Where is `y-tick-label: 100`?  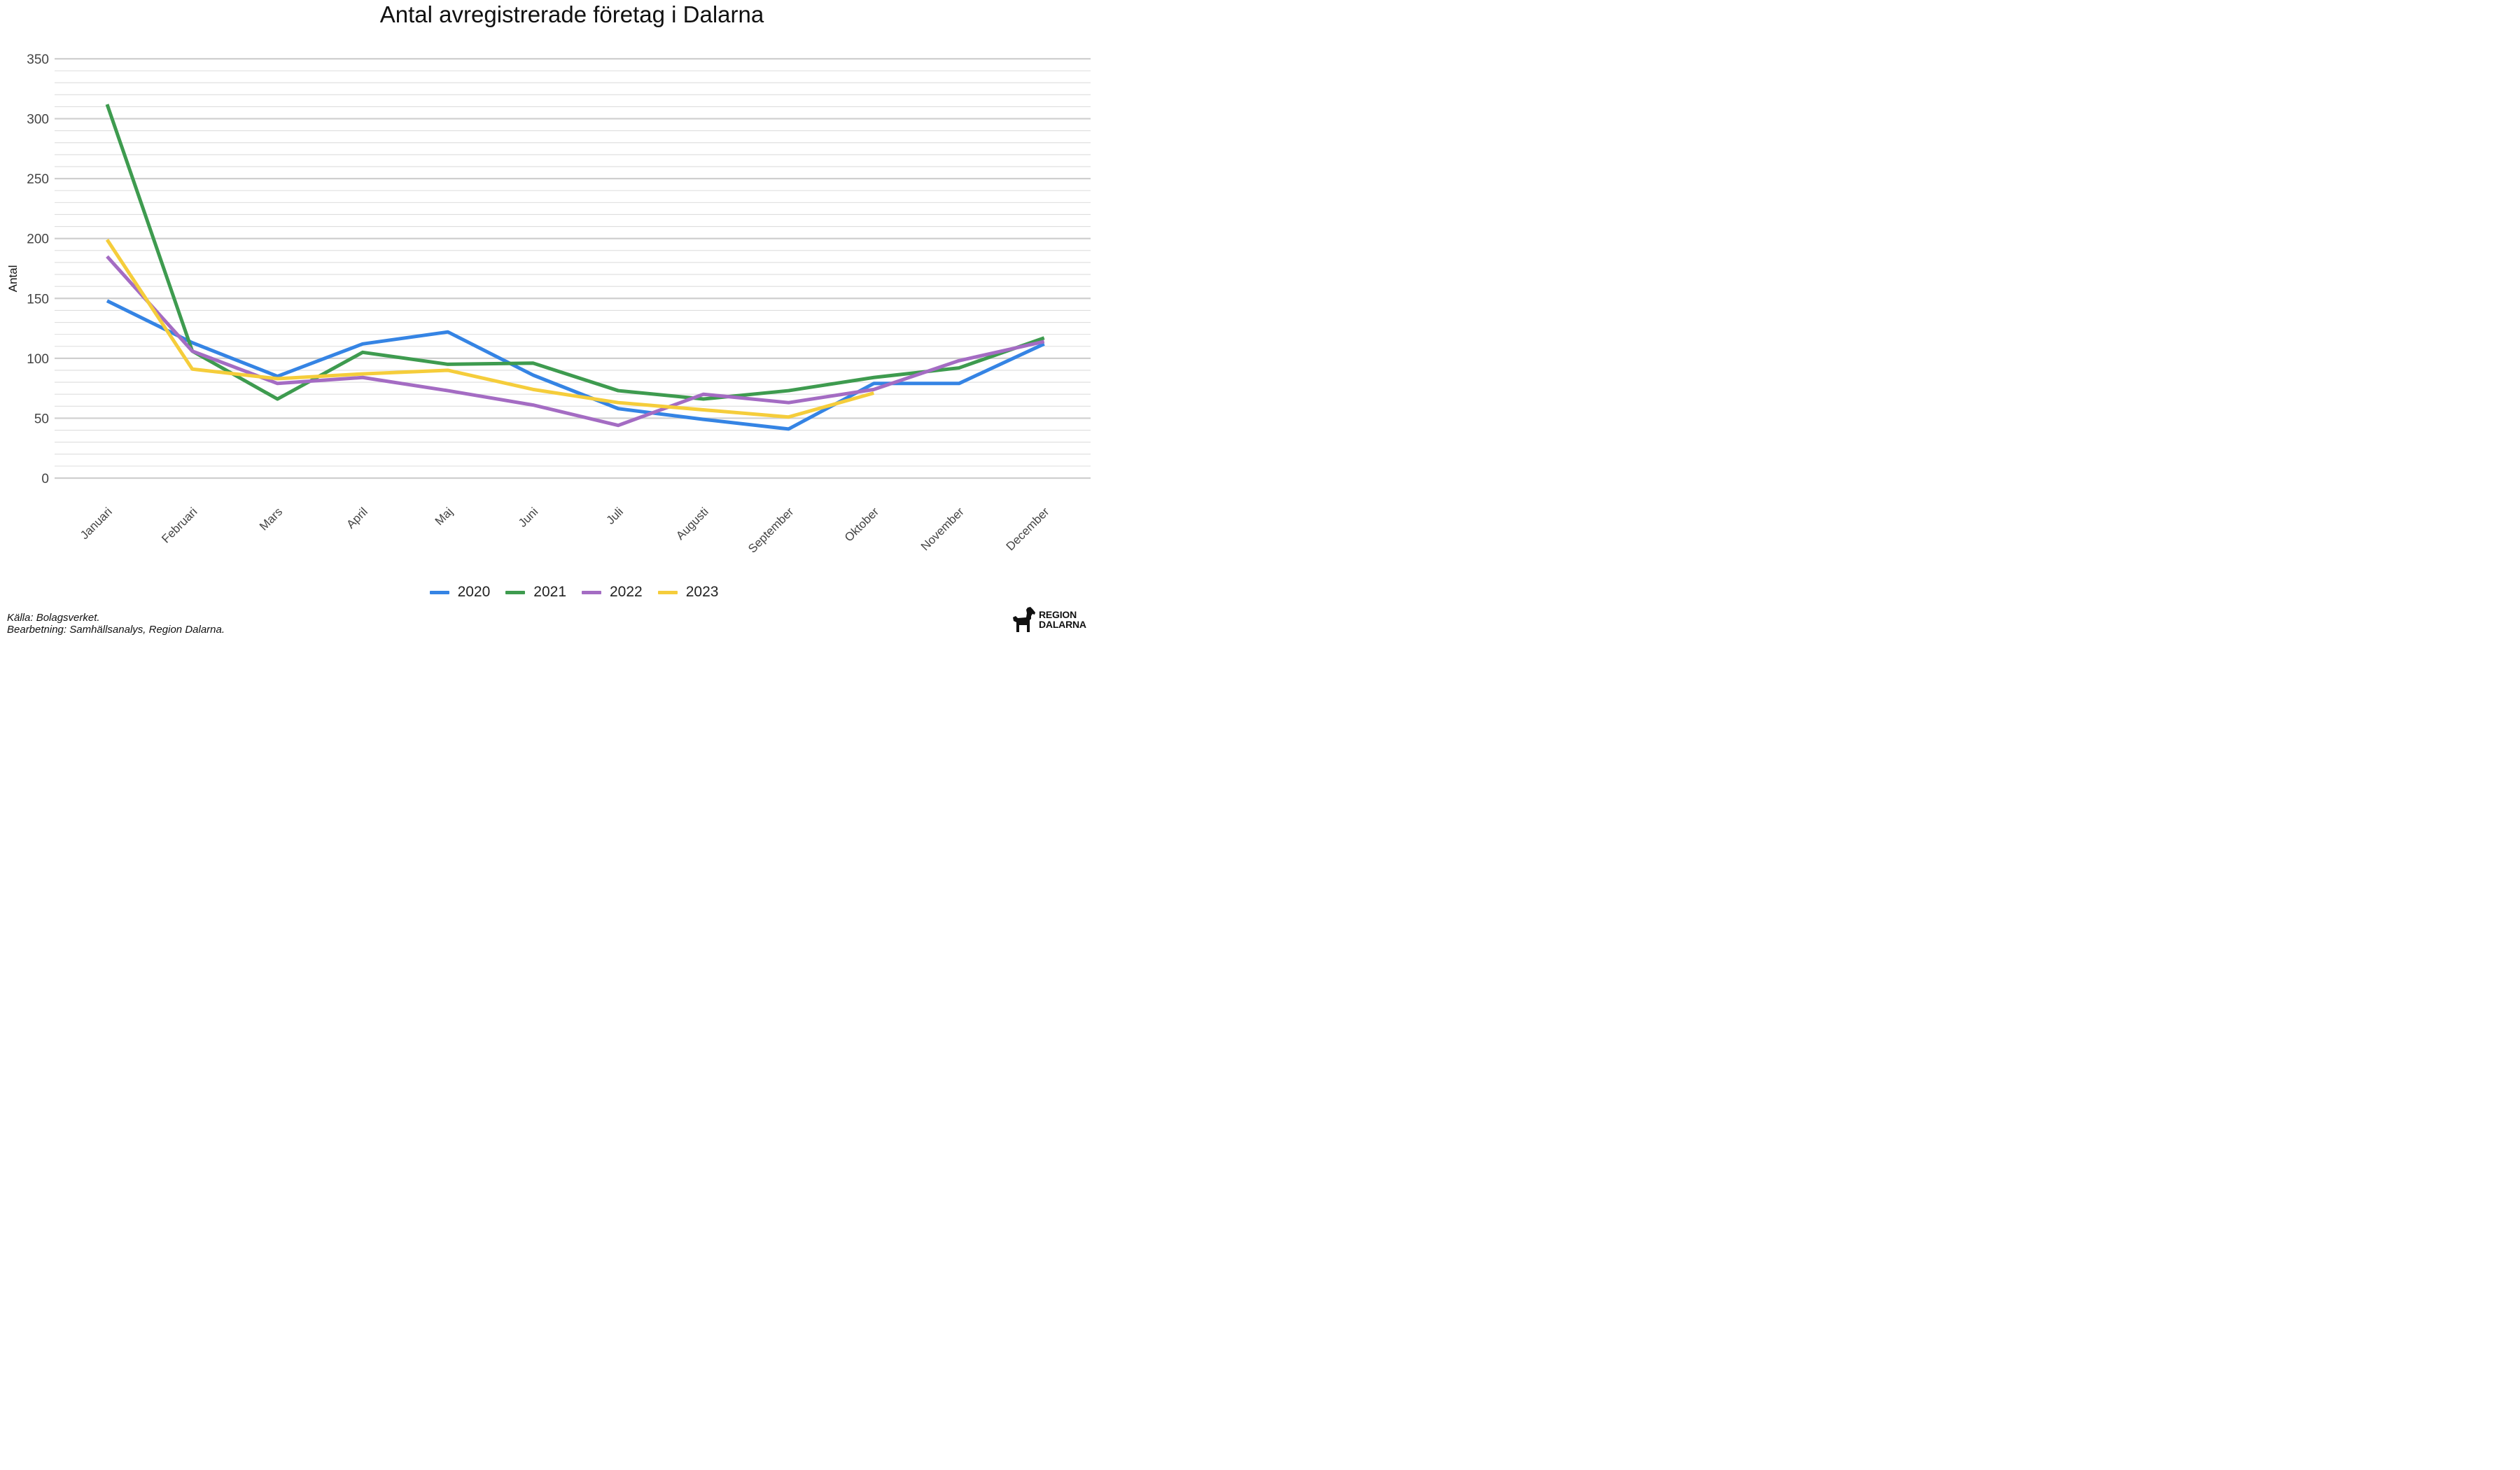
y-tick-label: 100 is located at coordinates (38, 359).